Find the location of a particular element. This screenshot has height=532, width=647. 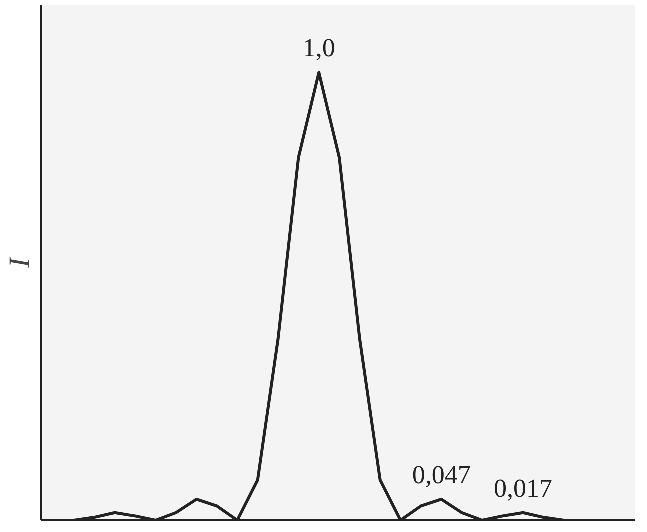

data-label: 1,0 is located at coordinates (319, 48).